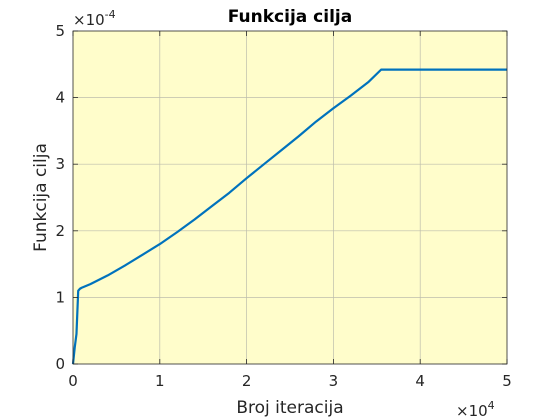 The height and width of the screenshot is (420, 560). I want to click on x-axis-multiplier: ×10⁴, so click(475, 409).